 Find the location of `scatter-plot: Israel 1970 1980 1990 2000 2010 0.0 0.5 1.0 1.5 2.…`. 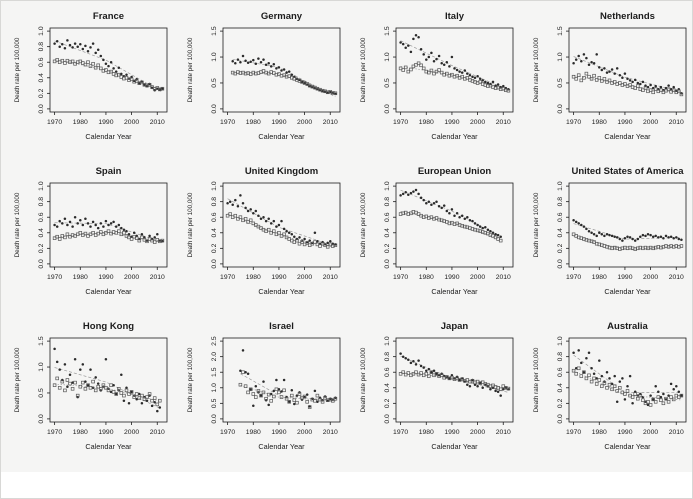

scatter-plot: Israel 1970 1980 1990 2000 2010 0.0 0.5 1.0 1.5 2.… is located at coordinates (264, 386).